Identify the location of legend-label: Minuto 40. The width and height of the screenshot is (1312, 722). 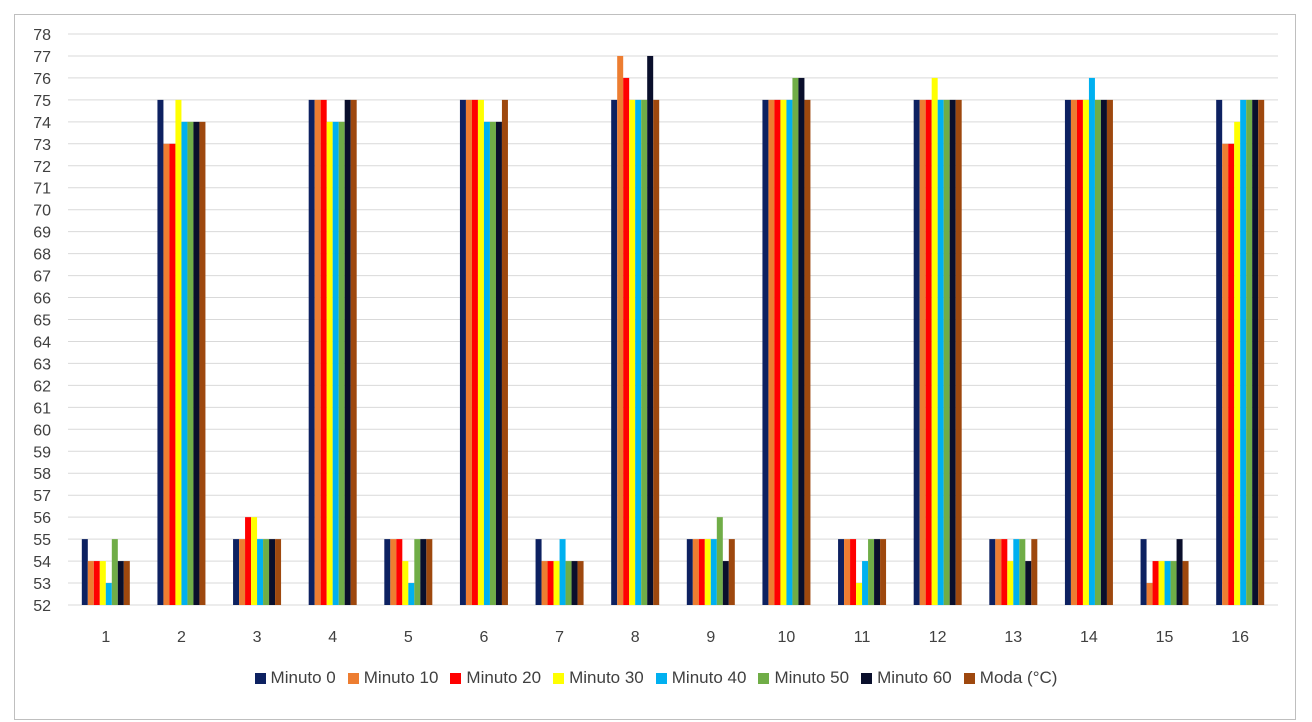
(709, 677).